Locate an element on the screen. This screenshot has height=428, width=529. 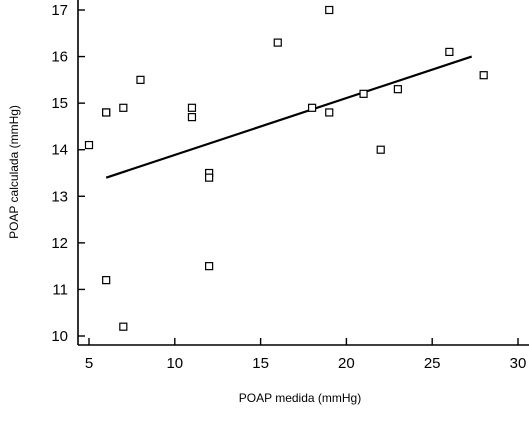
x-axis: 5 10 15 20 25 30 POAP medida (mmHg) is located at coordinates (303, 371).